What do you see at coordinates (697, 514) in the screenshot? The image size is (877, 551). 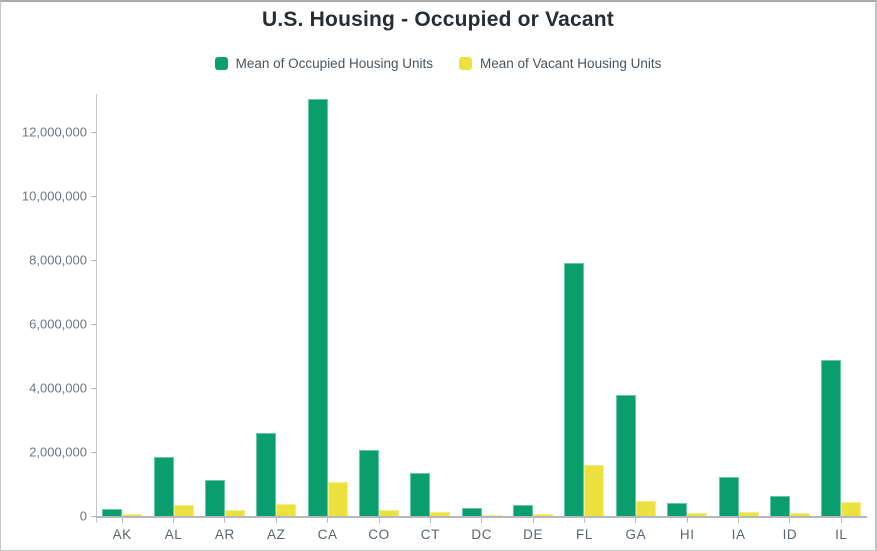 I see `bar-vacant-hi` at bounding box center [697, 514].